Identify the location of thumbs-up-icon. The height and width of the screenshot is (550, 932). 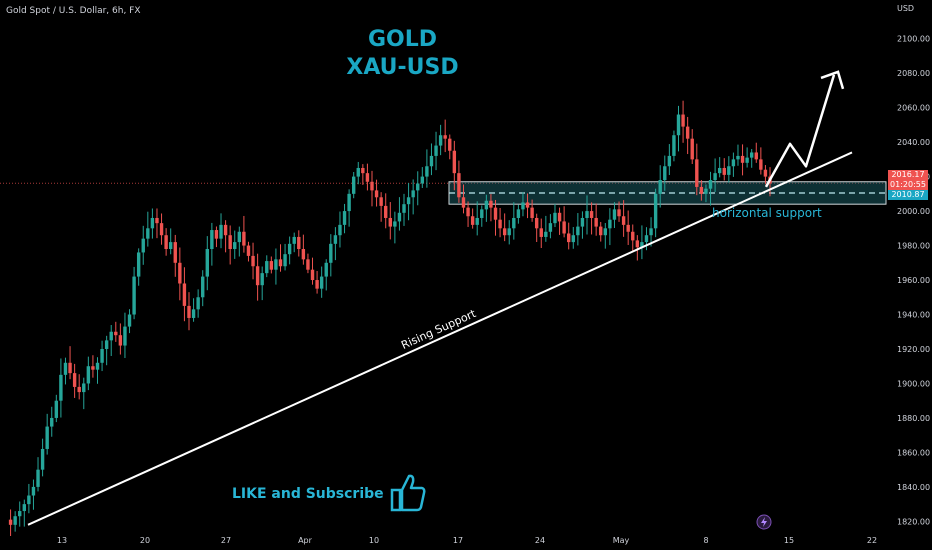
(408, 493).